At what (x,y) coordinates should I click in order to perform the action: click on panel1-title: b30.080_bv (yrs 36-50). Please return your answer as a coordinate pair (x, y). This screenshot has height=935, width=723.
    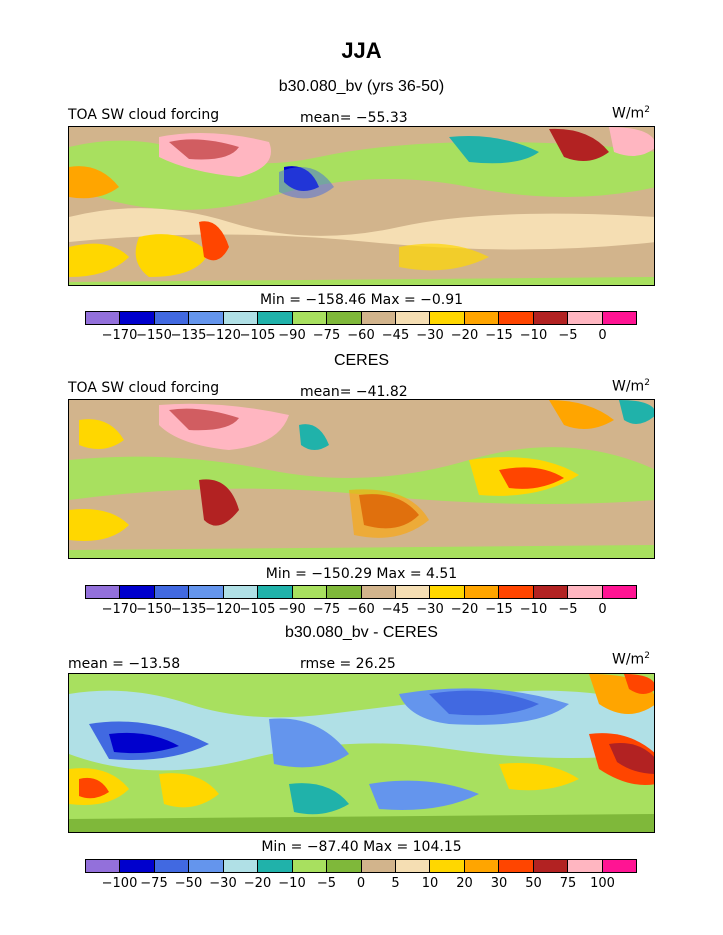
    Looking at the image, I should click on (361, 86).